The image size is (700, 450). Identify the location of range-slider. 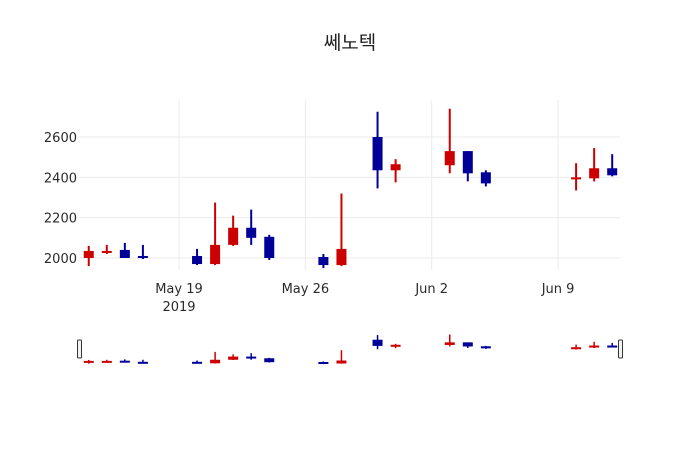
(350, 349).